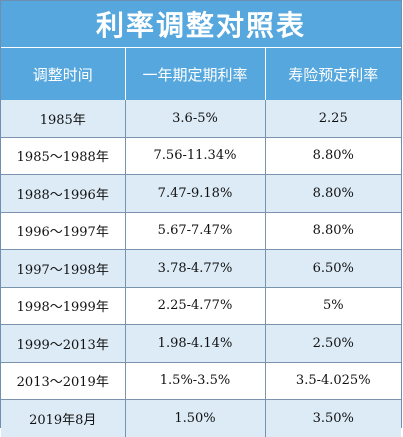 The image size is (403, 437). Describe the element at coordinates (63, 156) in the screenshot. I see `cell-period: 1985～1988年` at that location.